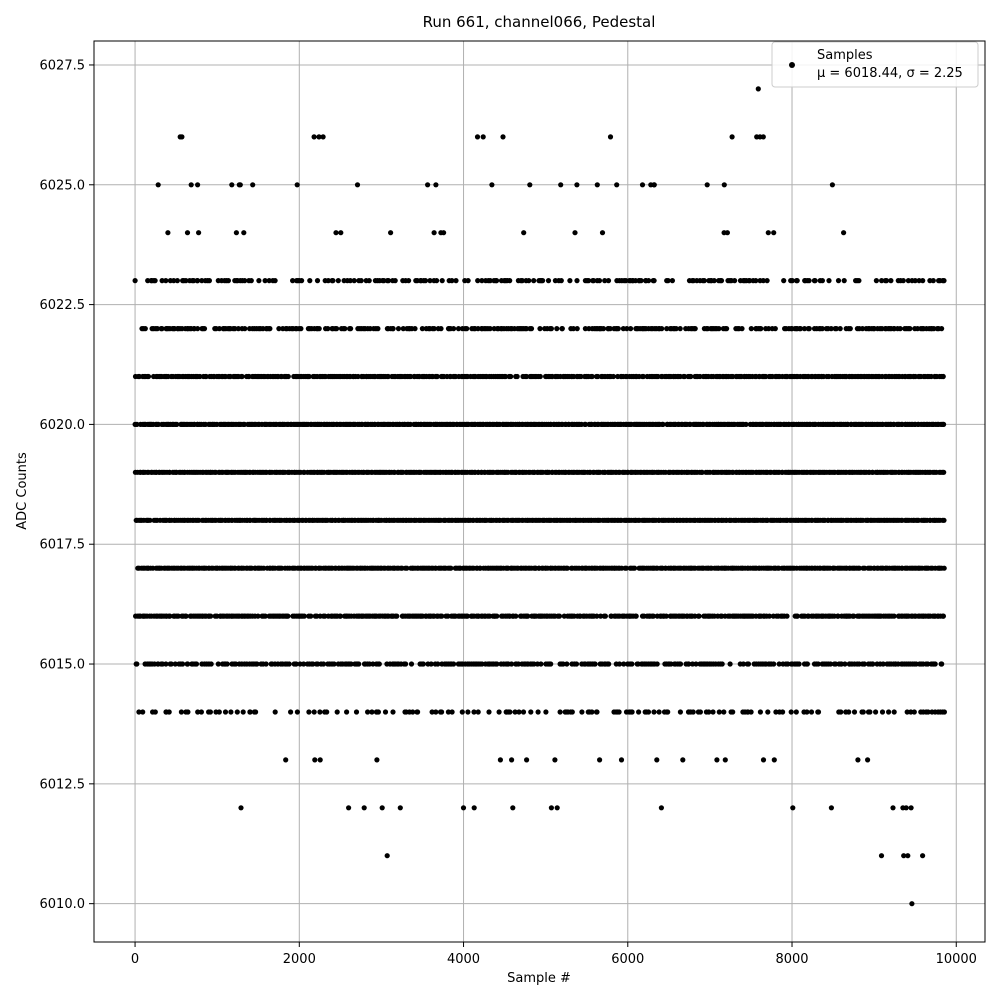 The image size is (1000, 1000). I want to click on y-tick-label: 6010.0, so click(63, 904).